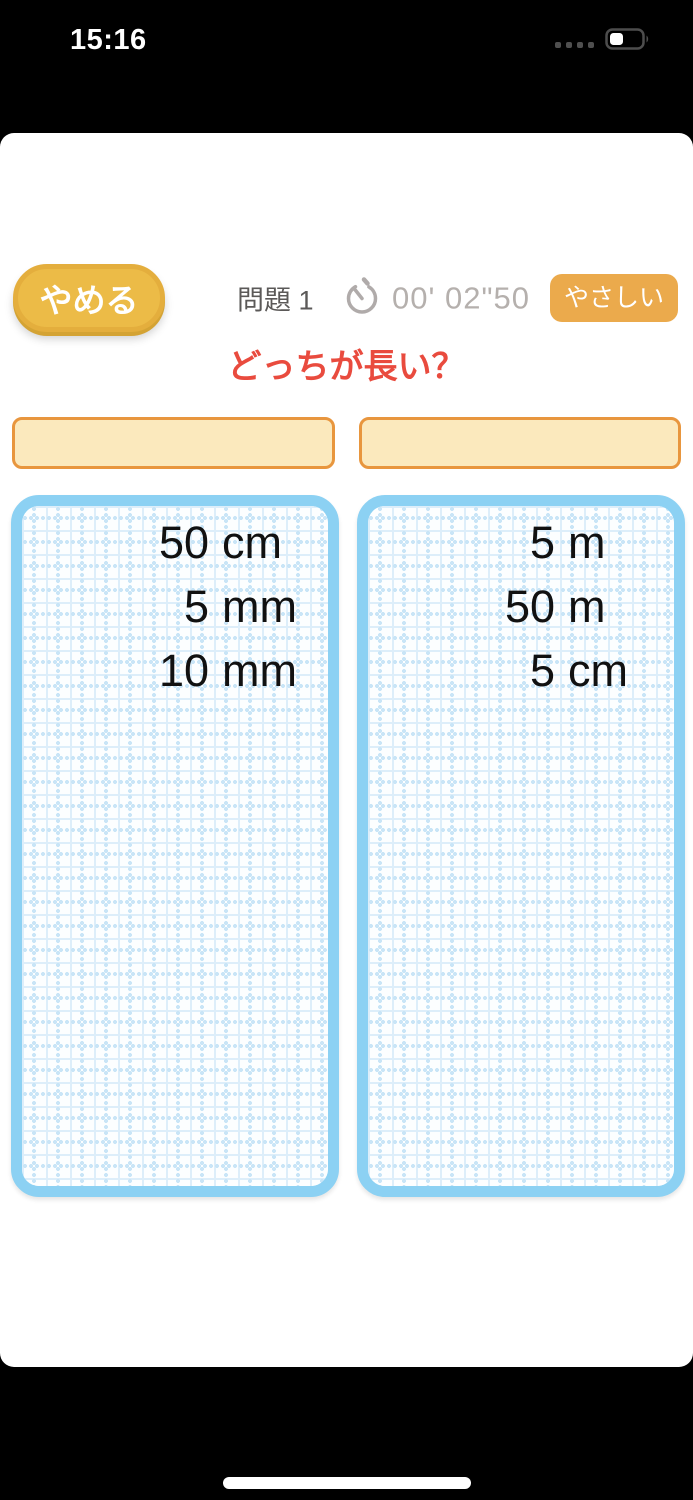 The image size is (693, 1500). What do you see at coordinates (604, 41) in the screenshot?
I see `status-bar-right` at bounding box center [604, 41].